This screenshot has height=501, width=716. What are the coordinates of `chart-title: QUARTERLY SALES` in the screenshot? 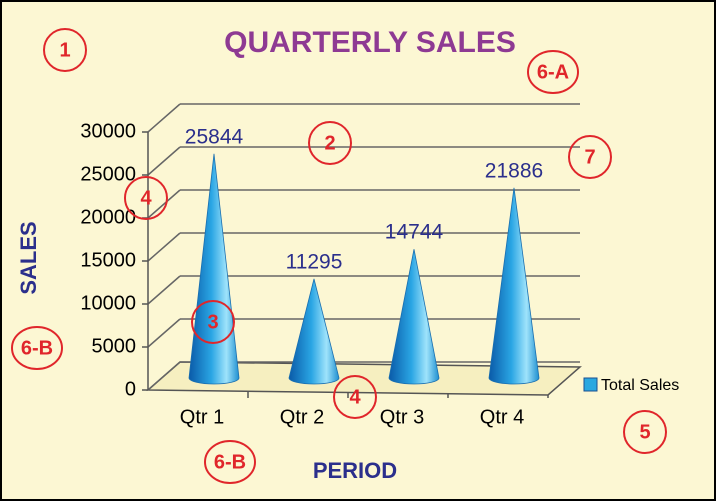 It's located at (370, 42).